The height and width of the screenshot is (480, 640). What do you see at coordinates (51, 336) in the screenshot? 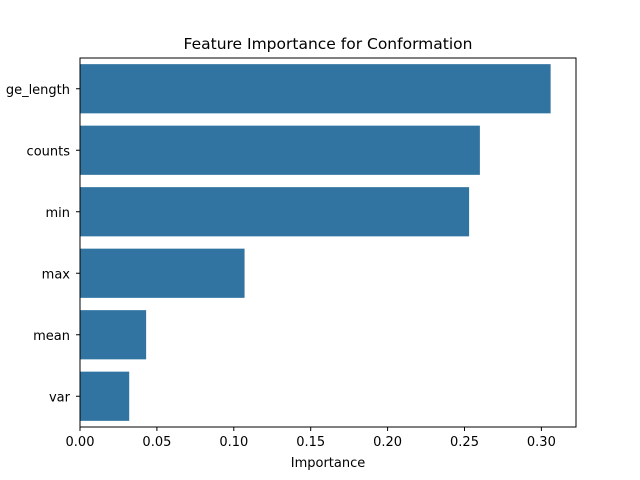
I see `y-tick-label: mean` at bounding box center [51, 336].